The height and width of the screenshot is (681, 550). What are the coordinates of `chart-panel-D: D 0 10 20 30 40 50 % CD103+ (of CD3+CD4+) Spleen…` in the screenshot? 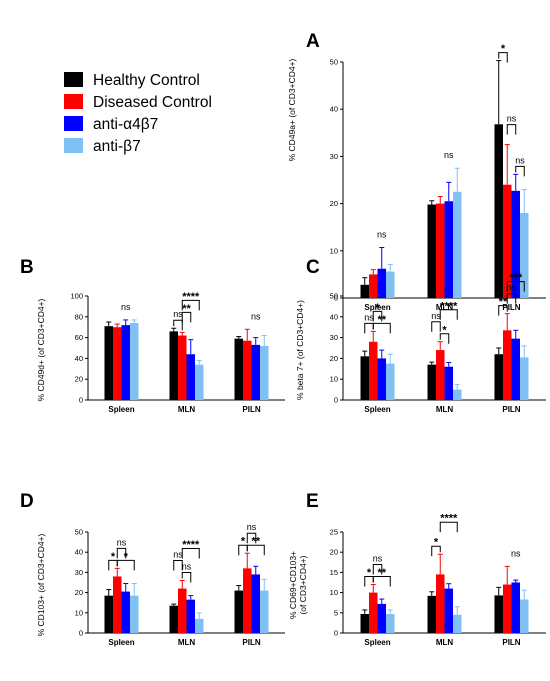 It's located at (152, 569).